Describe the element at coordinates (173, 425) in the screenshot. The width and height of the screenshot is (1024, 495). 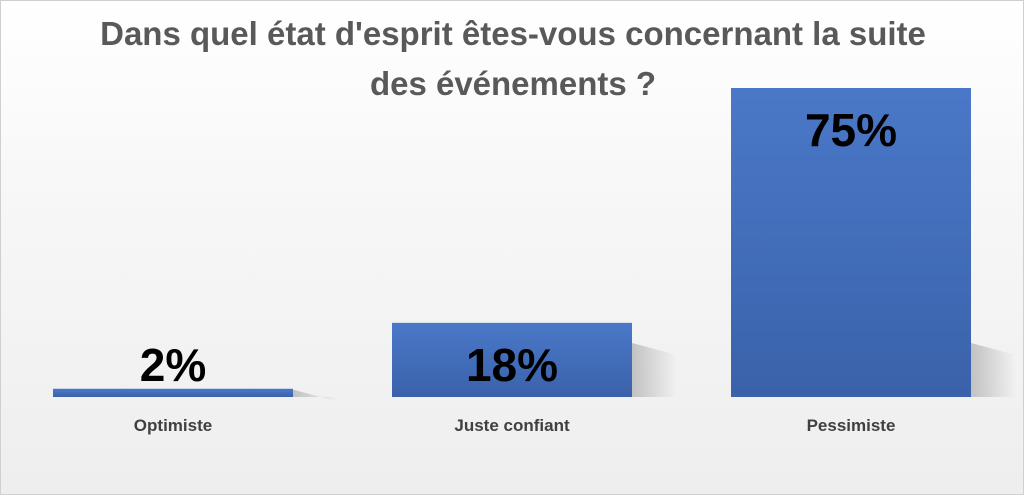
I see `category-label: Optimiste` at that location.